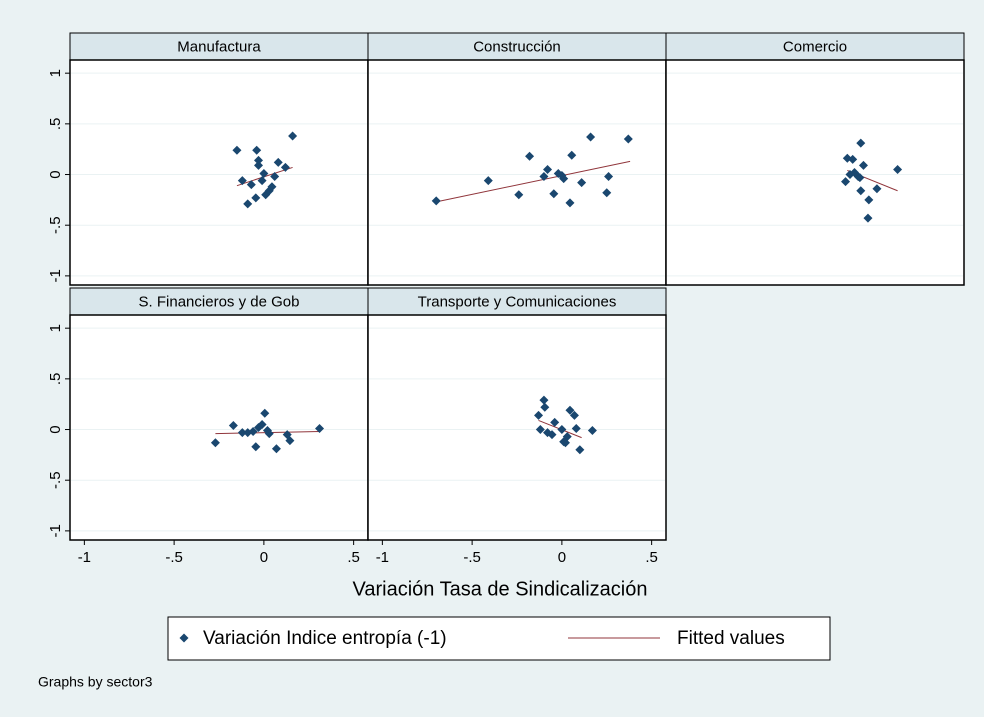  I want to click on y-tick-label: 1, so click(55, 73).